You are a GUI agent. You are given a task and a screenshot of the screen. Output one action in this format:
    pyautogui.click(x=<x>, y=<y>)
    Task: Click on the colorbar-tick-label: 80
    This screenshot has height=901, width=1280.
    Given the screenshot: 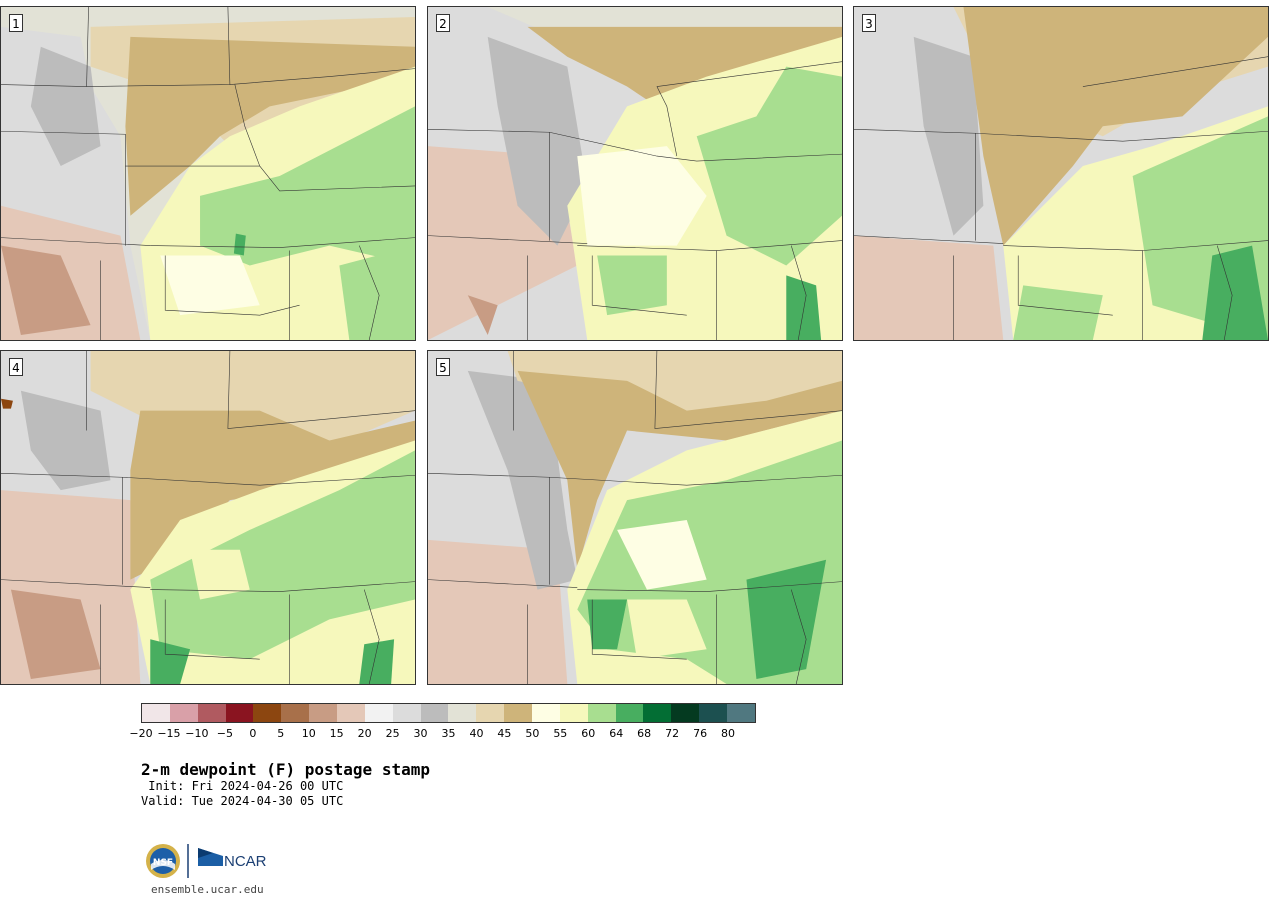 What is the action you would take?
    pyautogui.click(x=728, y=733)
    